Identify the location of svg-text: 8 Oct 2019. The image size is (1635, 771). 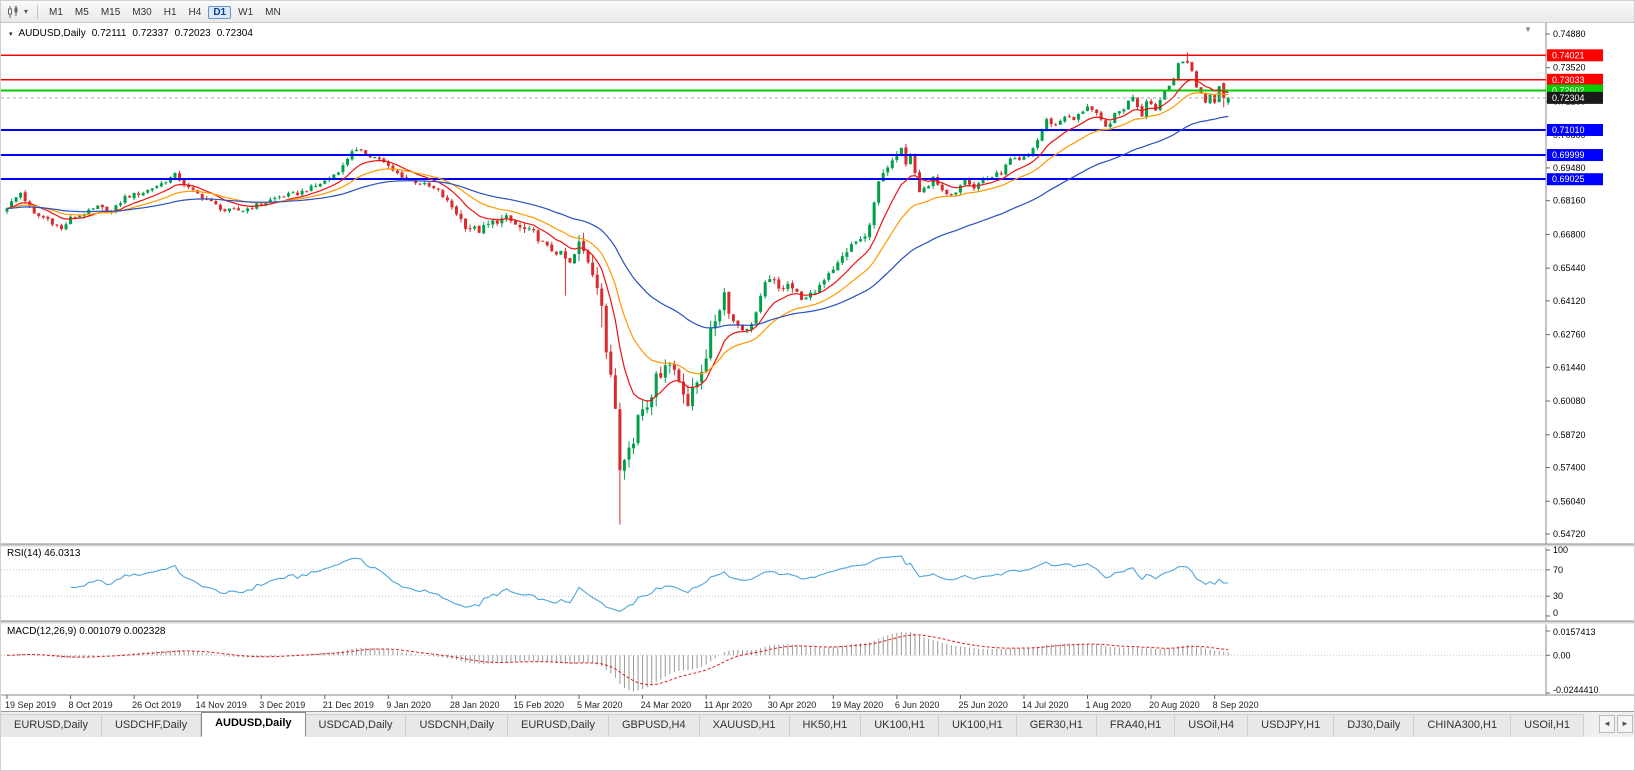
(91, 705).